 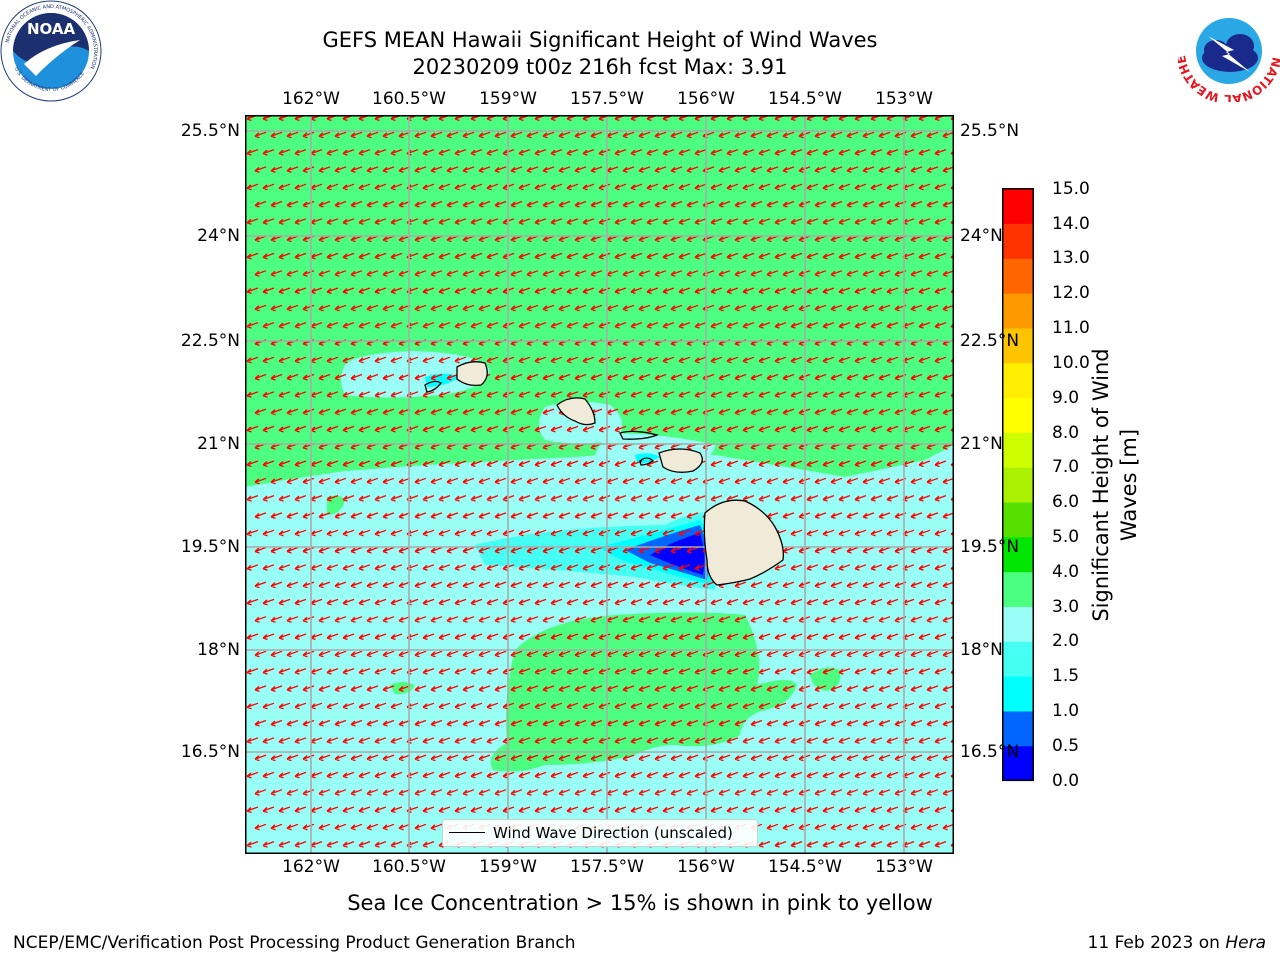 What do you see at coordinates (600, 67) in the screenshot?
I see `chart-subtitle: 20230209 t00z 216h fcst Max: 3.91` at bounding box center [600, 67].